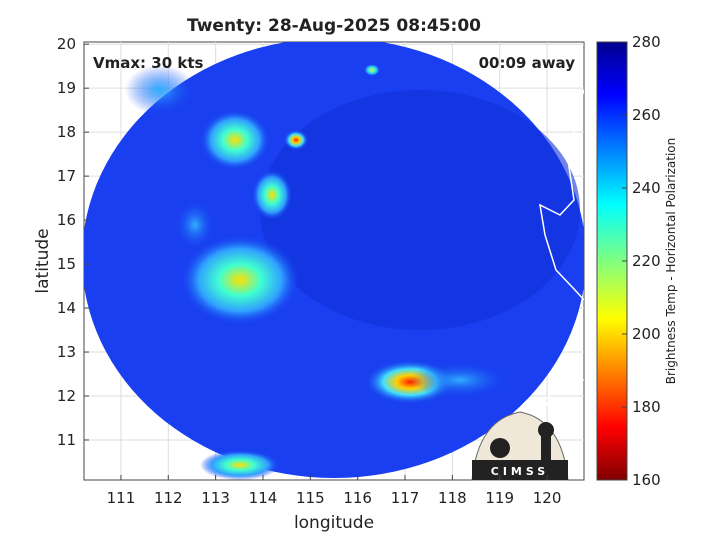 This screenshot has width=720, height=540. I want to click on colorbar-tick-label: 260, so click(646, 115).